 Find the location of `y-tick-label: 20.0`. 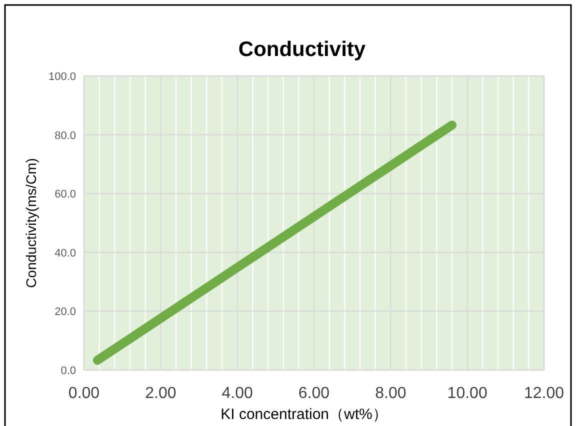

y-tick-label: 20.0 is located at coordinates (65, 312).